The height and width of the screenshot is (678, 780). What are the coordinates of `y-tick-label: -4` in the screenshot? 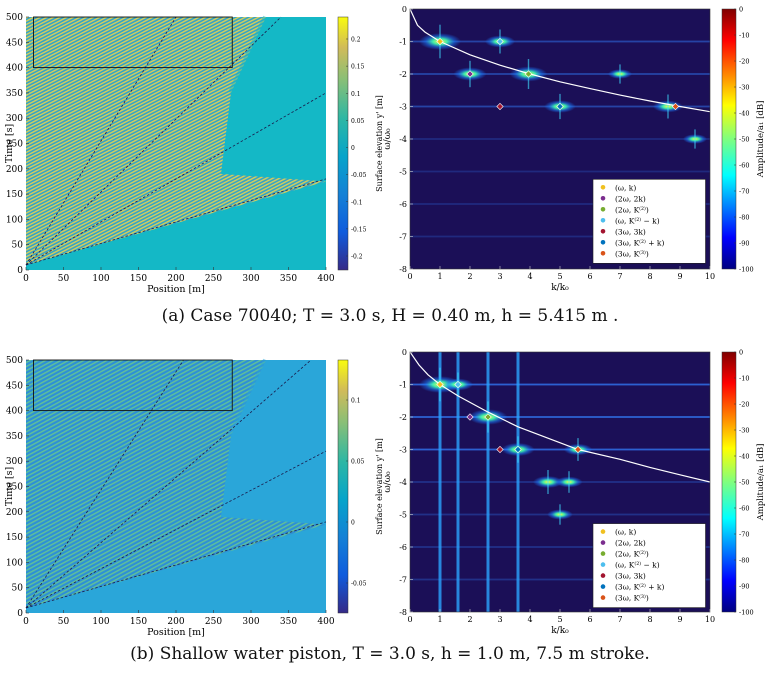 It's located at (403, 482).